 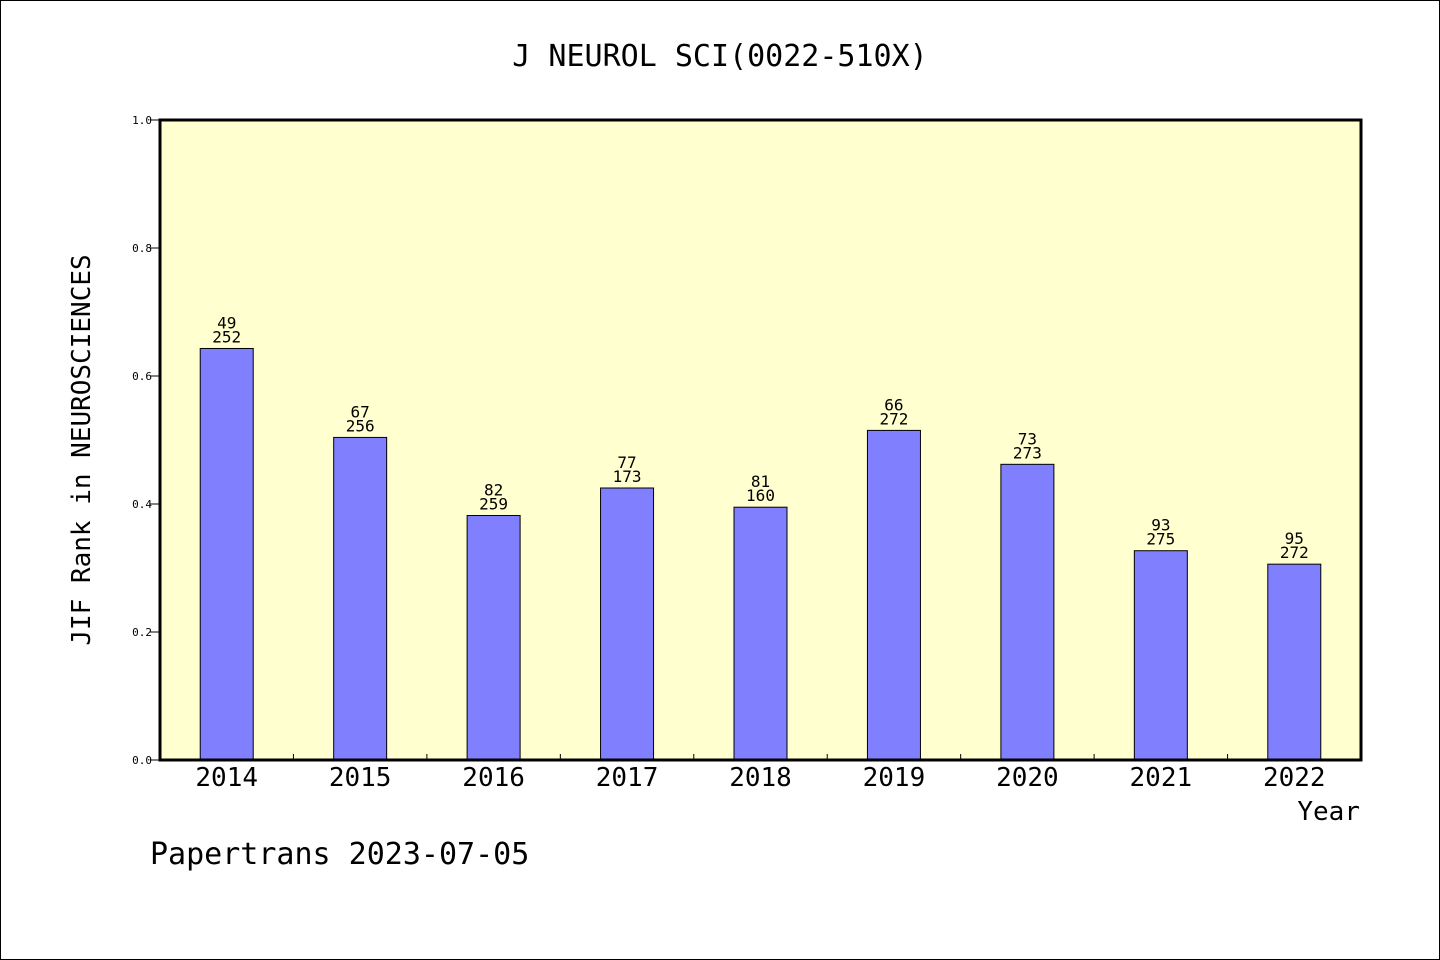 What do you see at coordinates (1161, 778) in the screenshot?
I see `x-tick-label: 2021` at bounding box center [1161, 778].